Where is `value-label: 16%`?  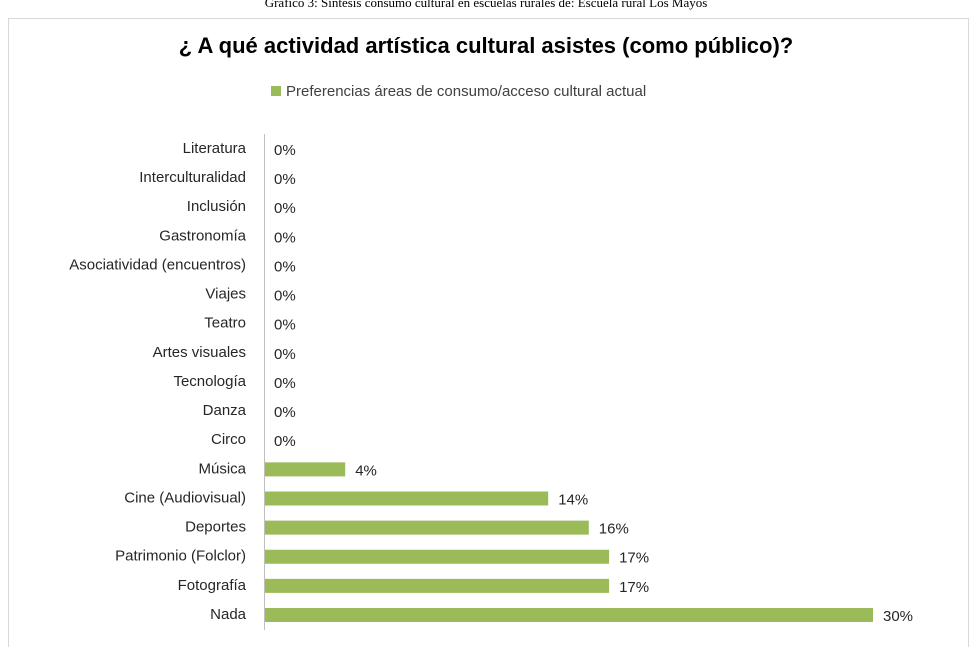 value-label: 16% is located at coordinates (614, 529).